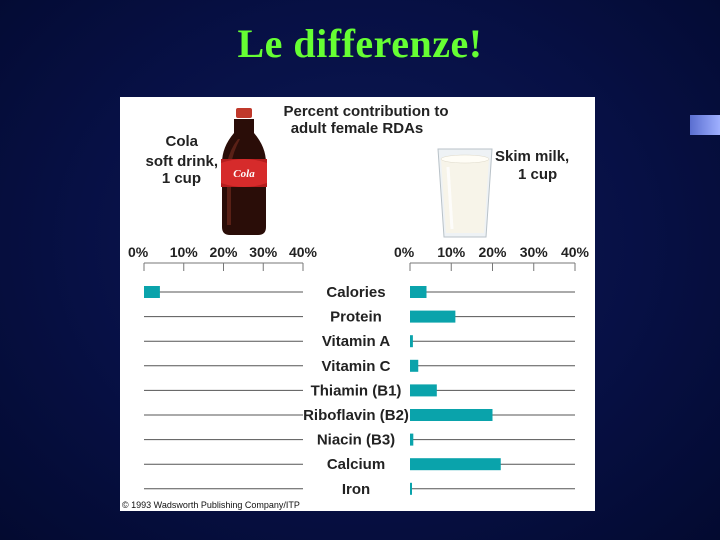 Image resolution: width=720 pixels, height=540 pixels. Describe the element at coordinates (705, 125) in the screenshot. I see `decorative-block` at that location.